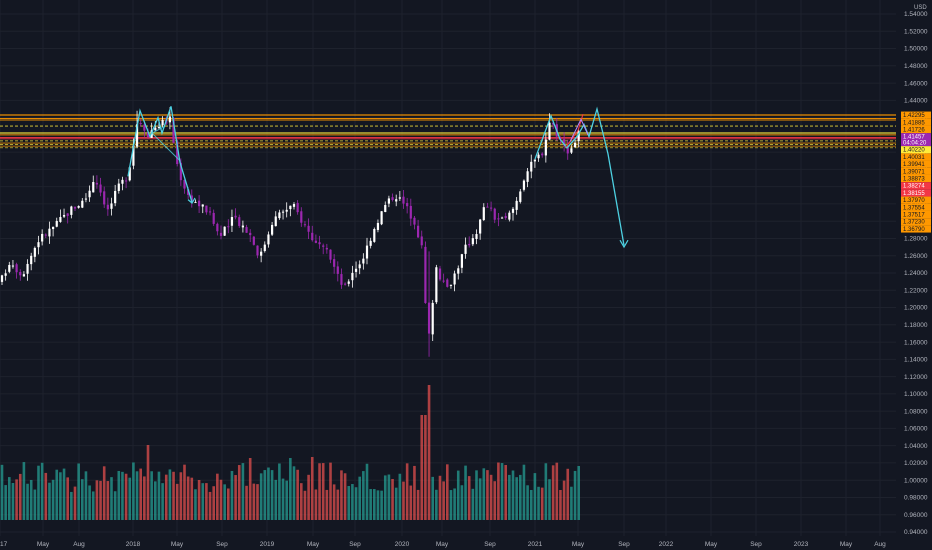  What do you see at coordinates (916, 101) in the screenshot?
I see `price-tick-label: 1.44000` at bounding box center [916, 101].